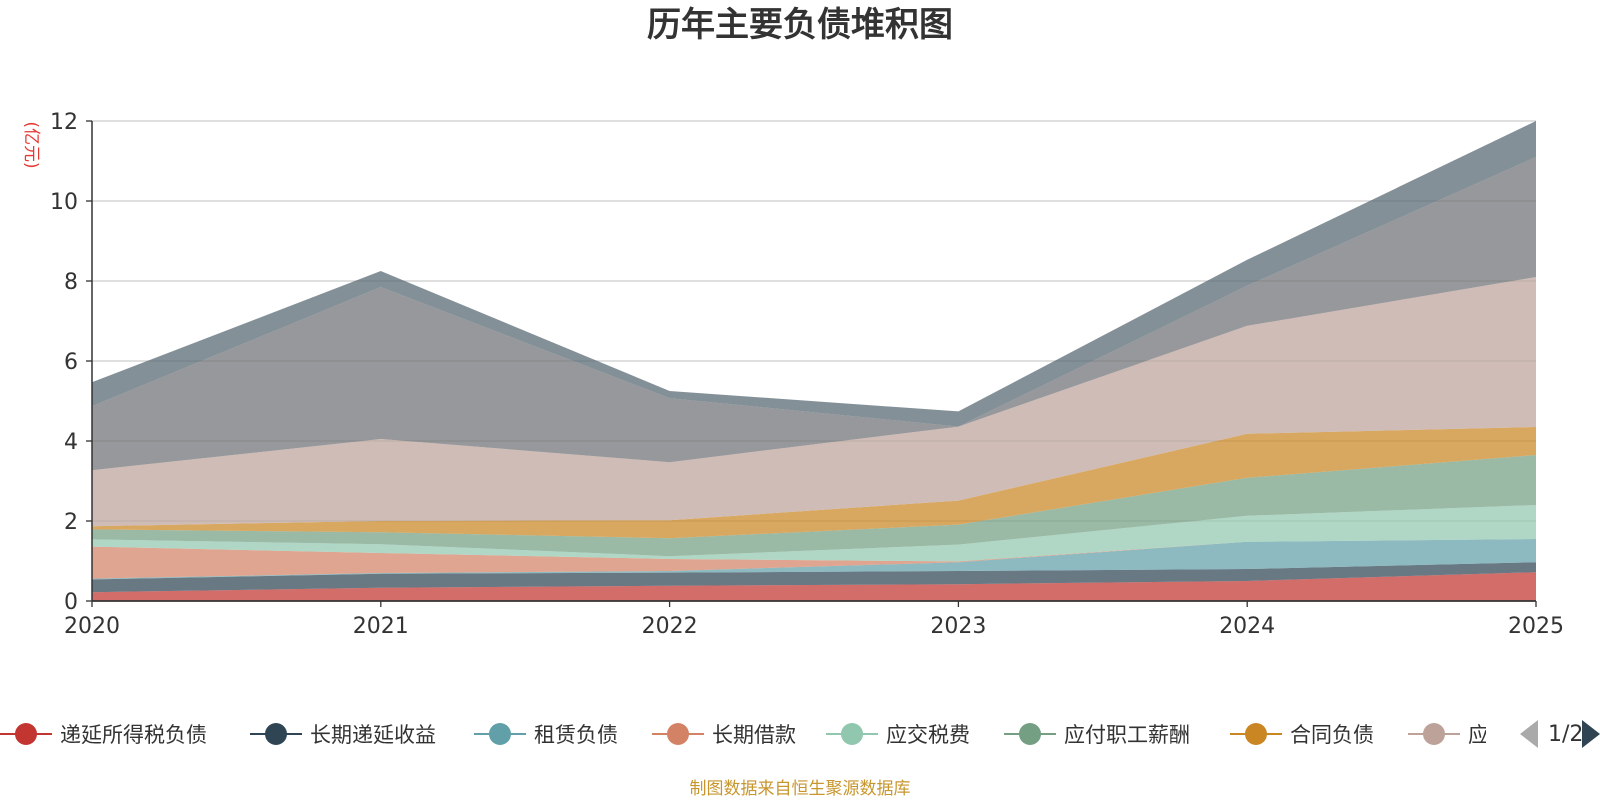 The height and width of the screenshot is (800, 1600). Describe the element at coordinates (1332, 735) in the screenshot. I see `legend-item-label: 合同负债` at that location.